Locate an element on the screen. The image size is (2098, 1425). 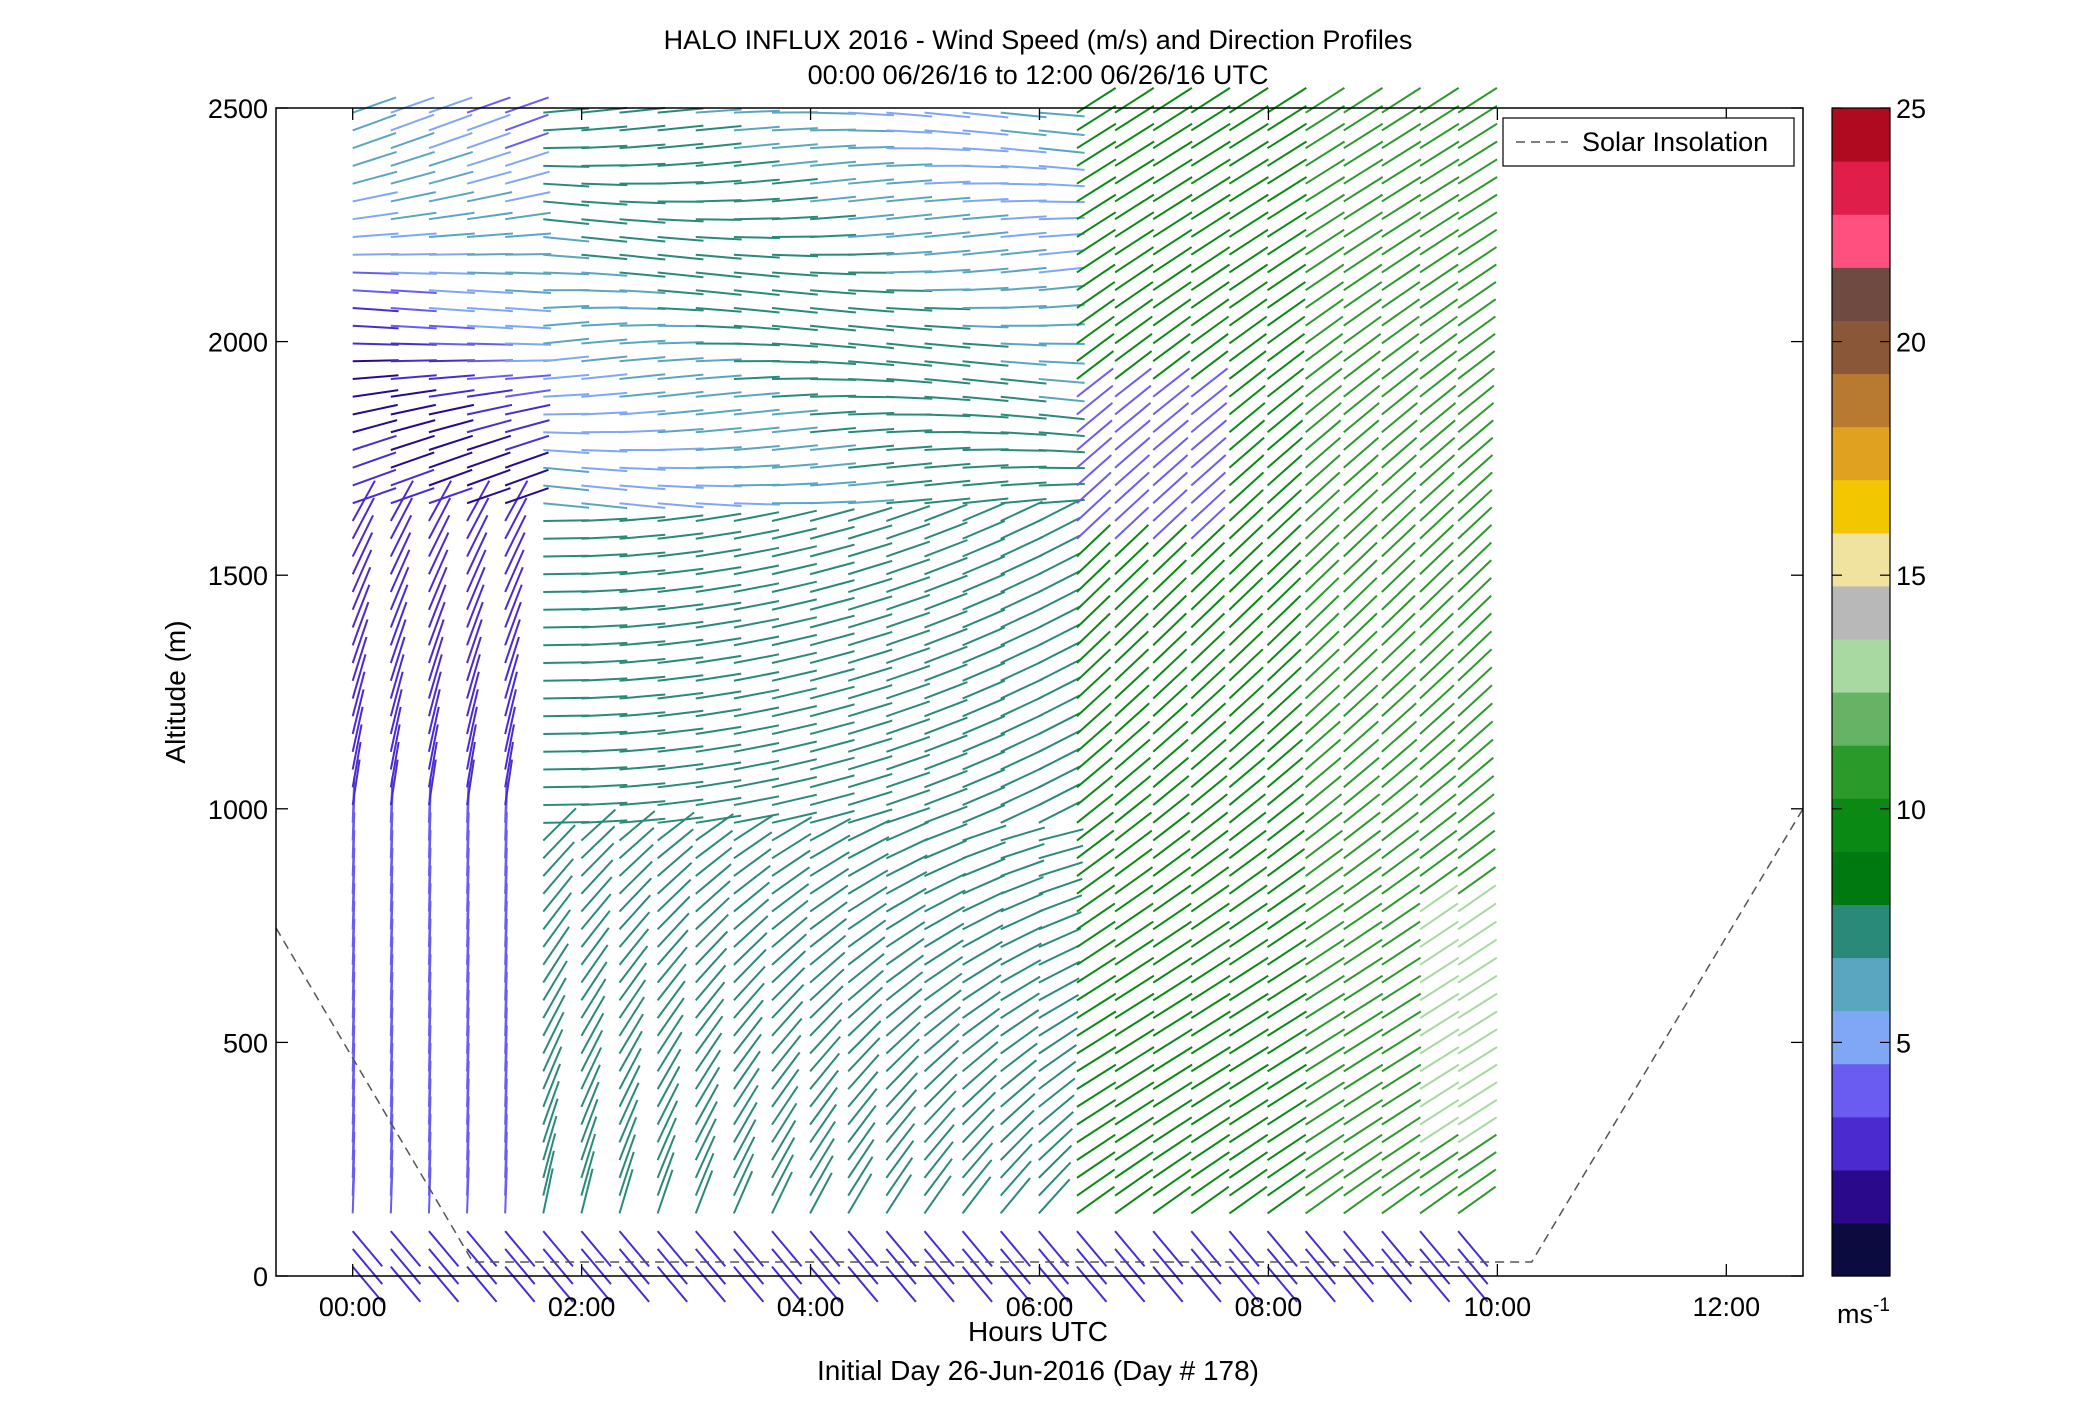
y-axis-label: Altitude (m) is located at coordinates (175, 691).